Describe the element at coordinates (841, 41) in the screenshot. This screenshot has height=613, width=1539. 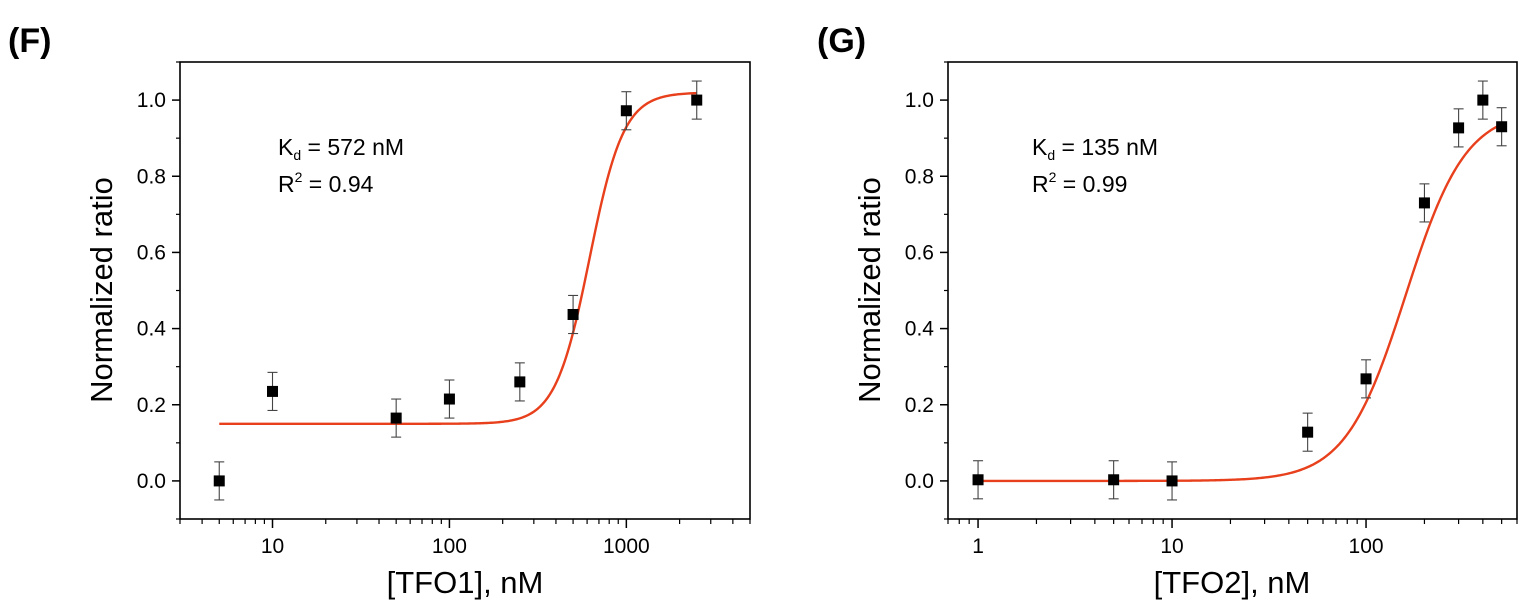
I see `panel-label: (G)` at that location.